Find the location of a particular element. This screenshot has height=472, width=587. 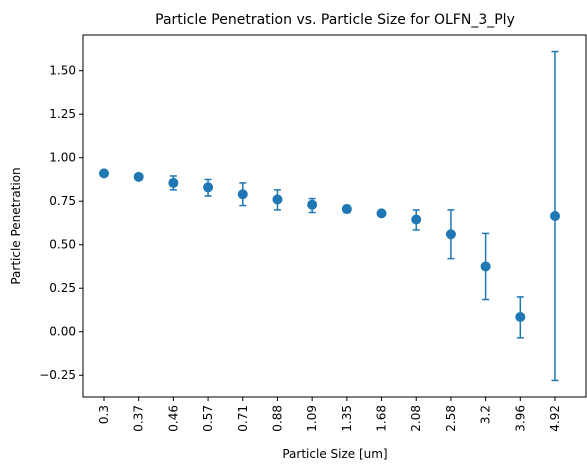

x-tick-label: 0.46 is located at coordinates (173, 418).